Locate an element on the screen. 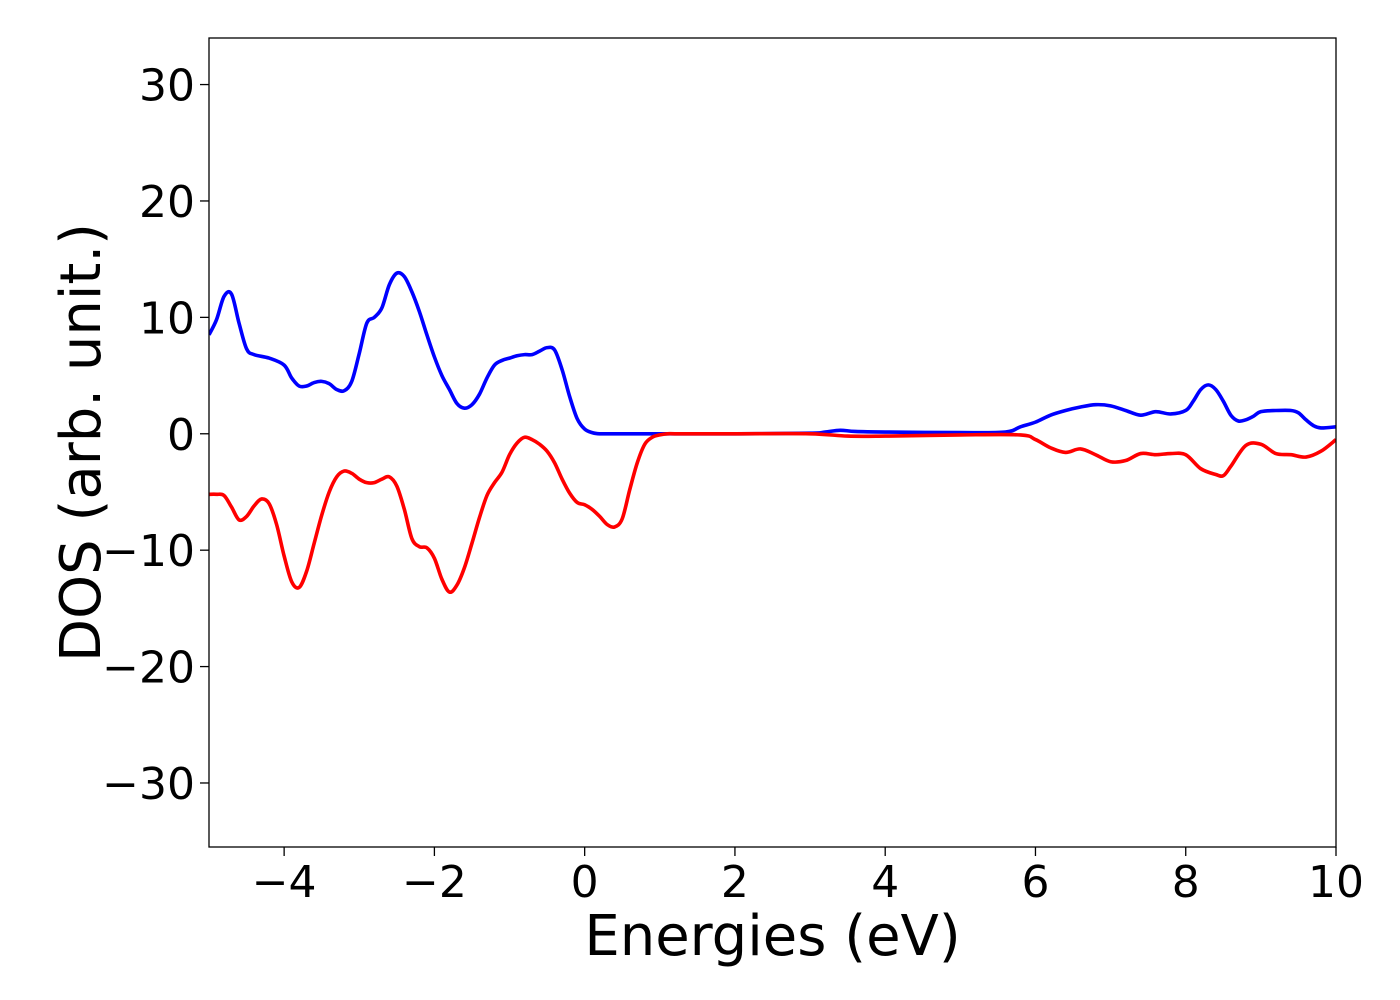 The width and height of the screenshot is (1400, 1000). x-tick-label: 0 is located at coordinates (585, 882).